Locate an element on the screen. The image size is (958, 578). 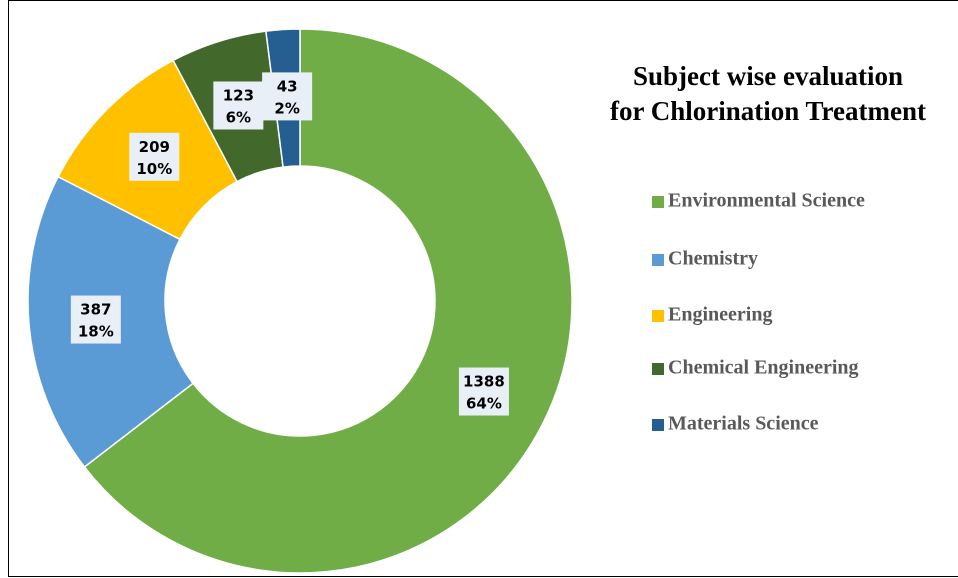
data-label: 1388 64% is located at coordinates (483, 391).